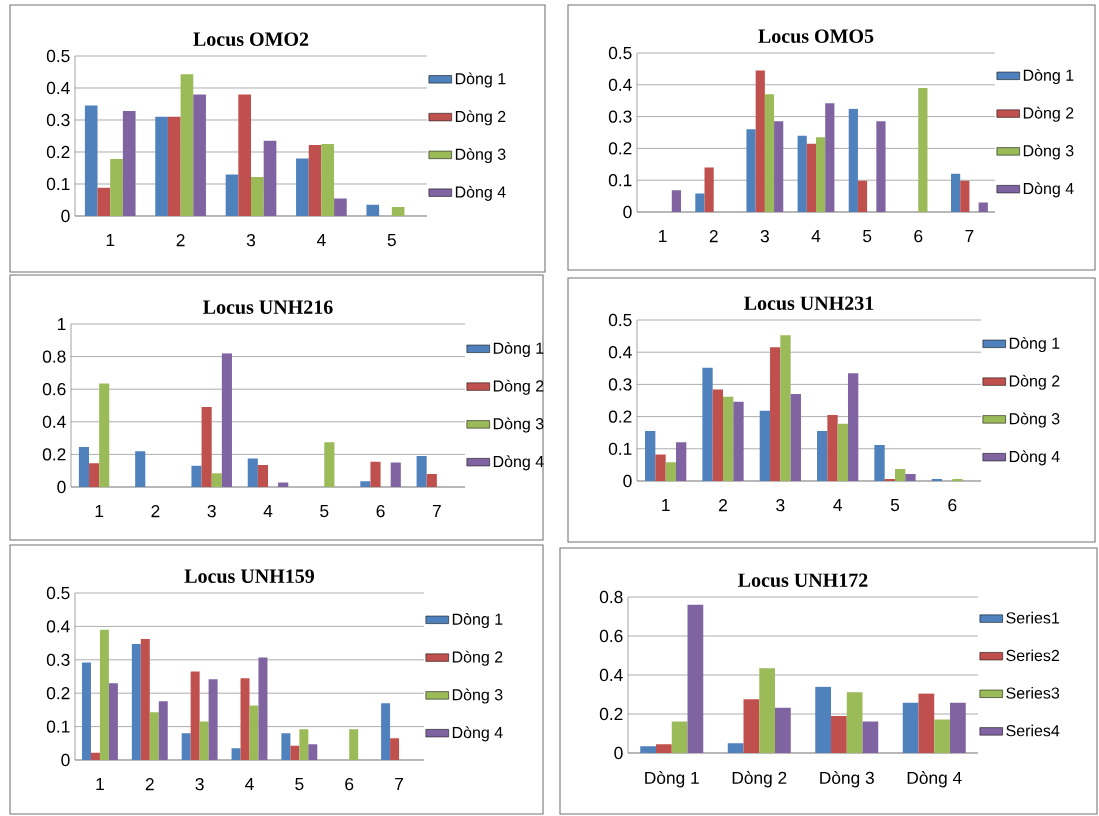 Image resolution: width=1099 pixels, height=816 pixels. Describe the element at coordinates (61, 324) in the screenshot. I see `y-tick-label: 1` at that location.